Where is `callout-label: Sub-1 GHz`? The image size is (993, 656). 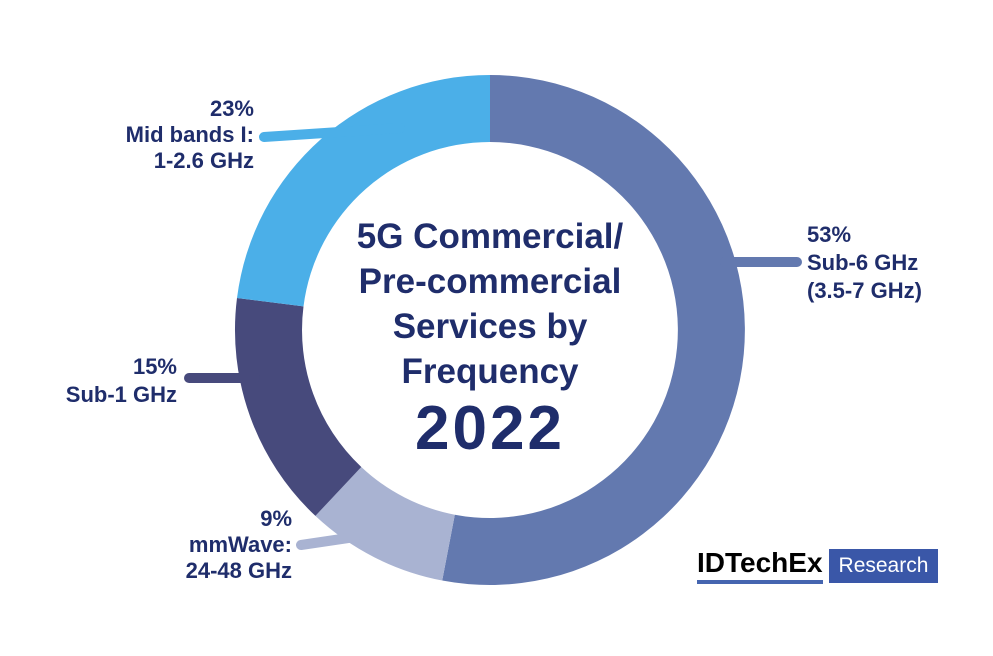 callout-label: Sub-1 GHz is located at coordinates (121, 394).